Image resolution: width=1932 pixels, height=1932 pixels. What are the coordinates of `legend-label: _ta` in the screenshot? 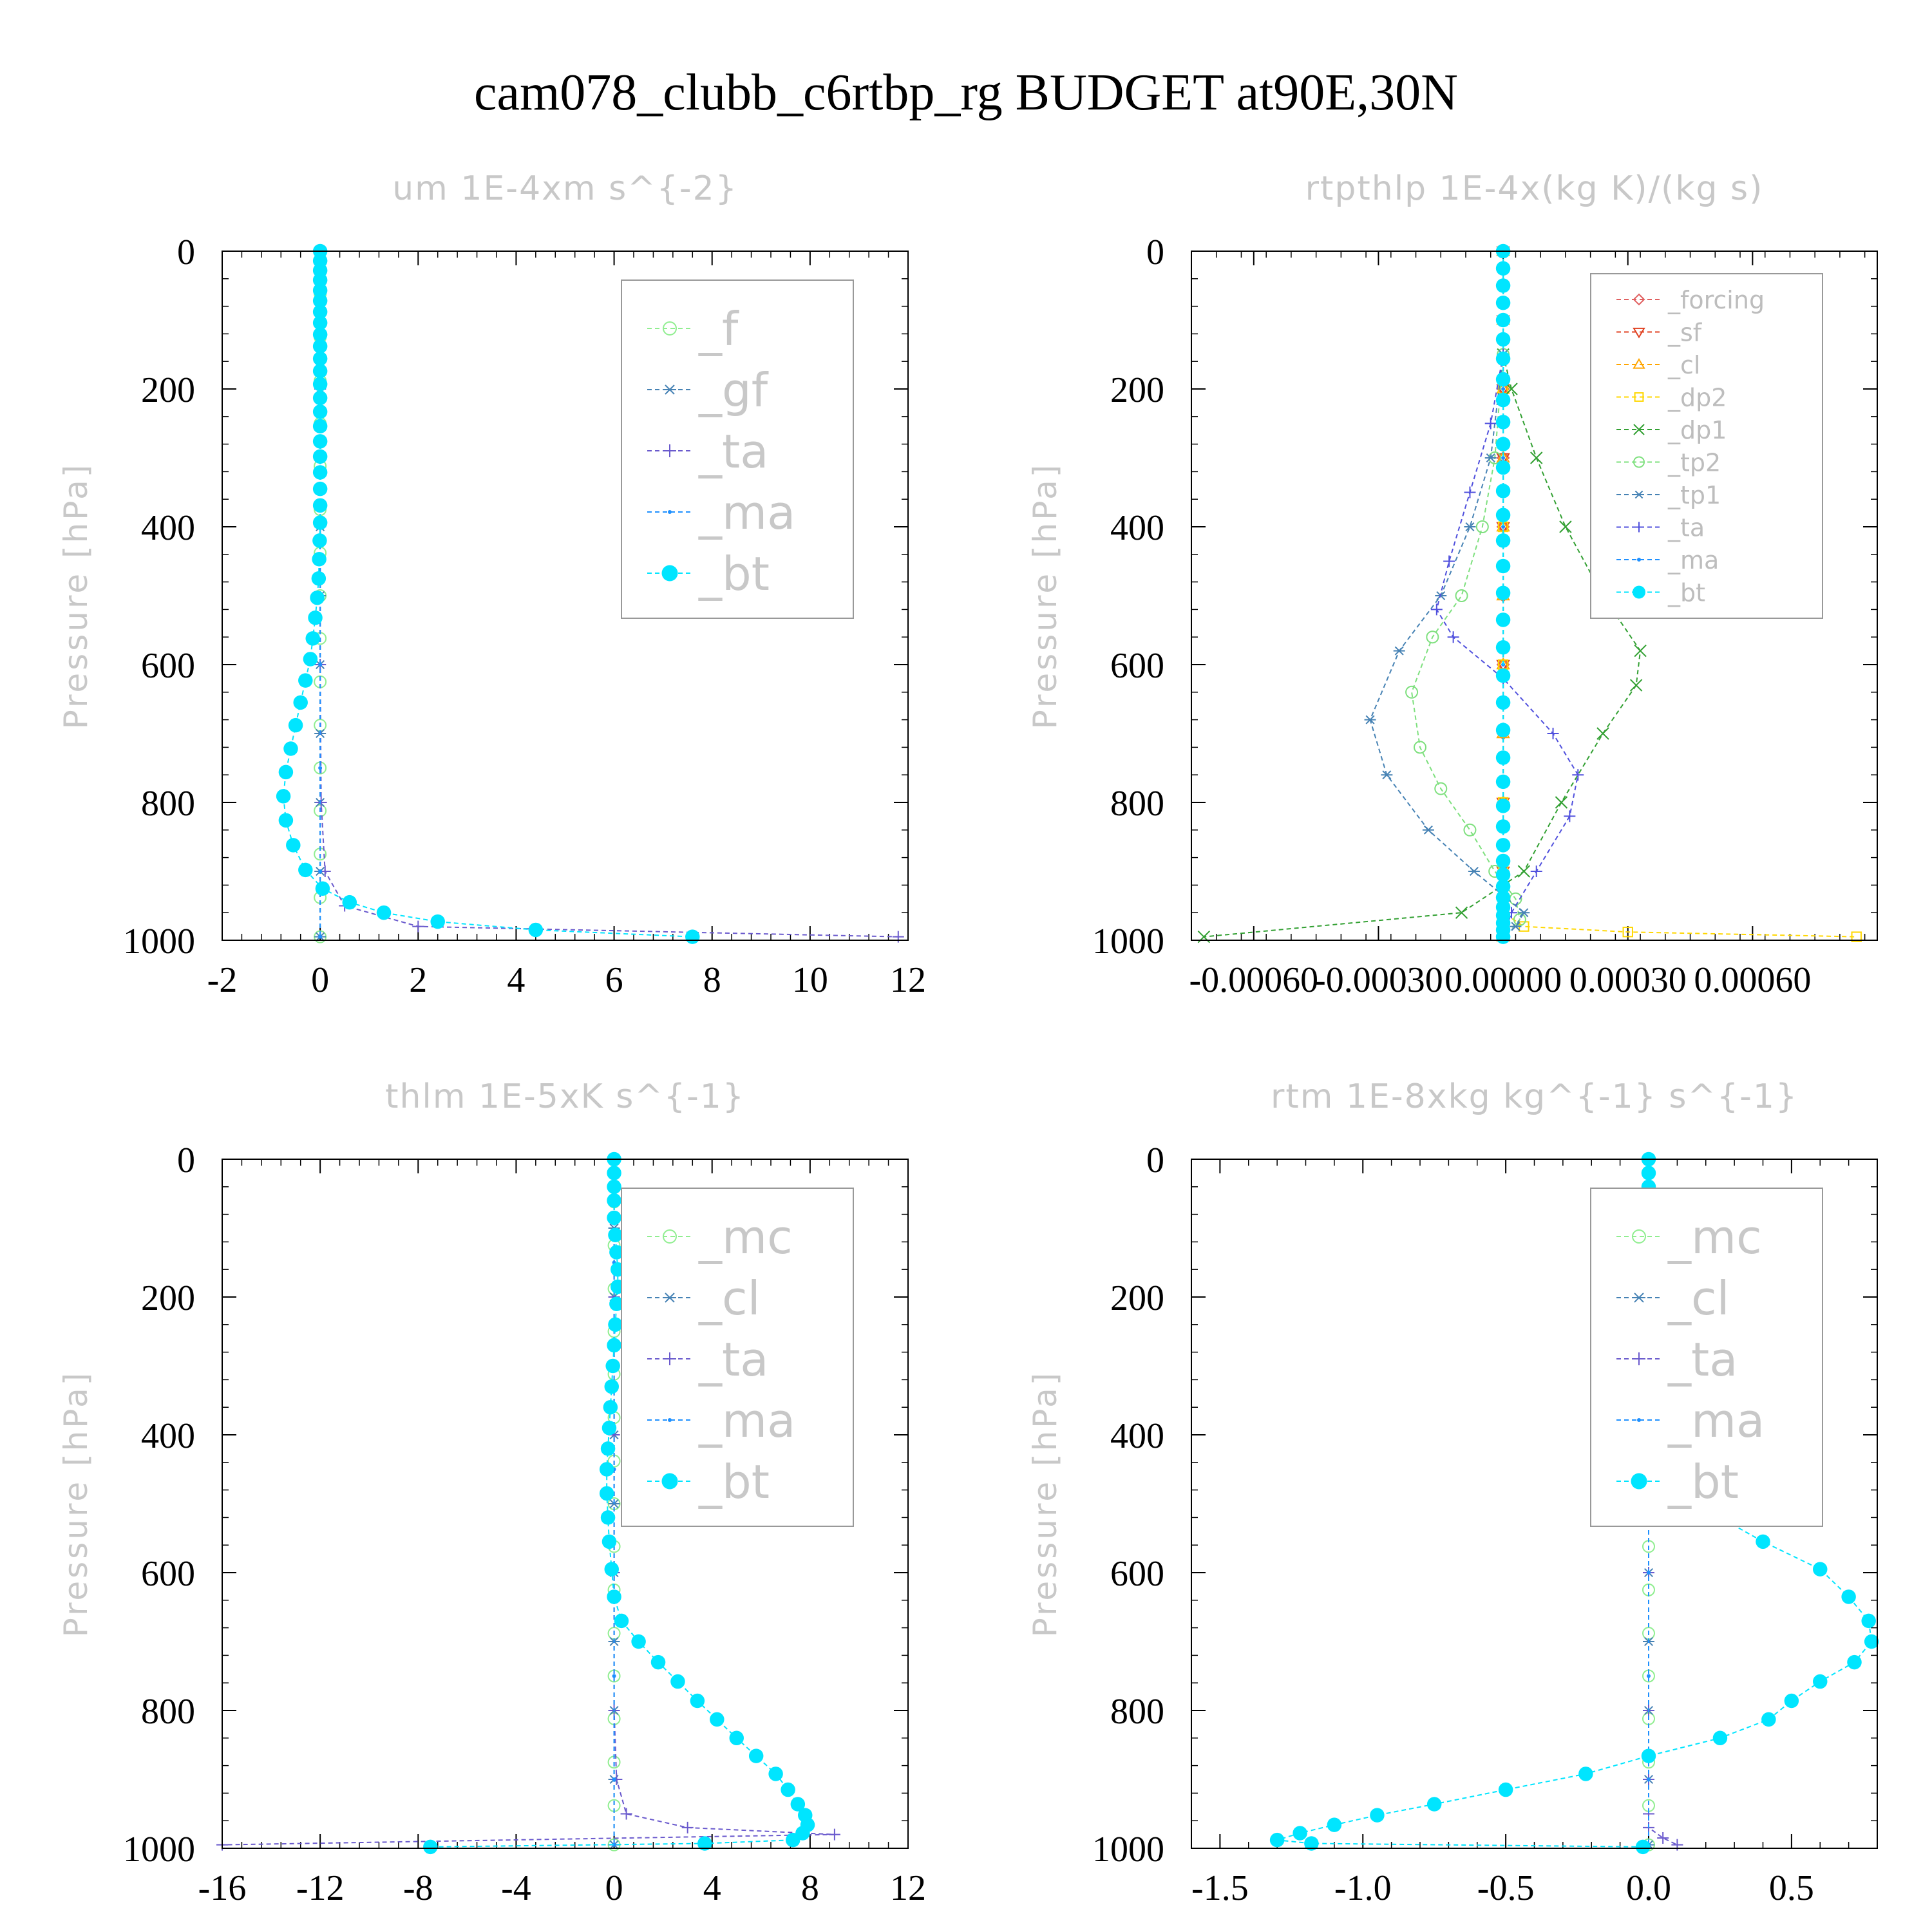 It's located at (733, 451).